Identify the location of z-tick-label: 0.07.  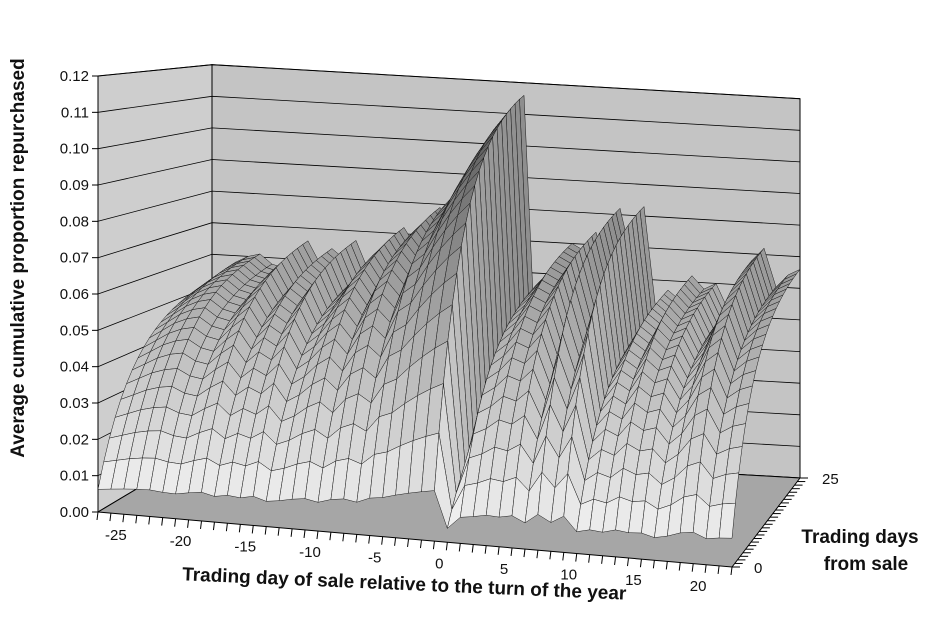
(74, 258).